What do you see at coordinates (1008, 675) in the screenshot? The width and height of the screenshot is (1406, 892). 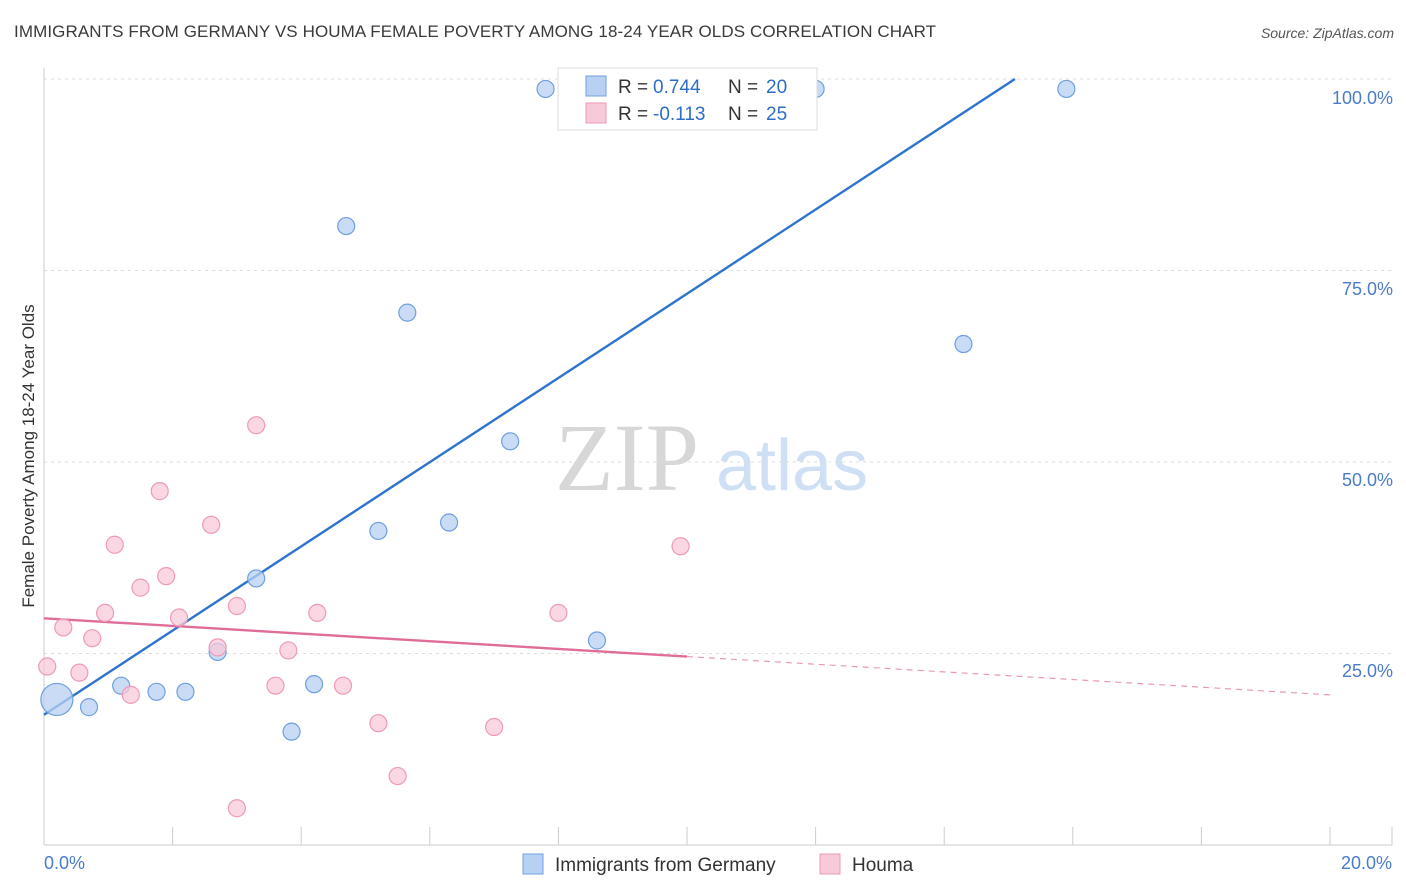 I see `trend-line-dashed-houma` at bounding box center [1008, 675].